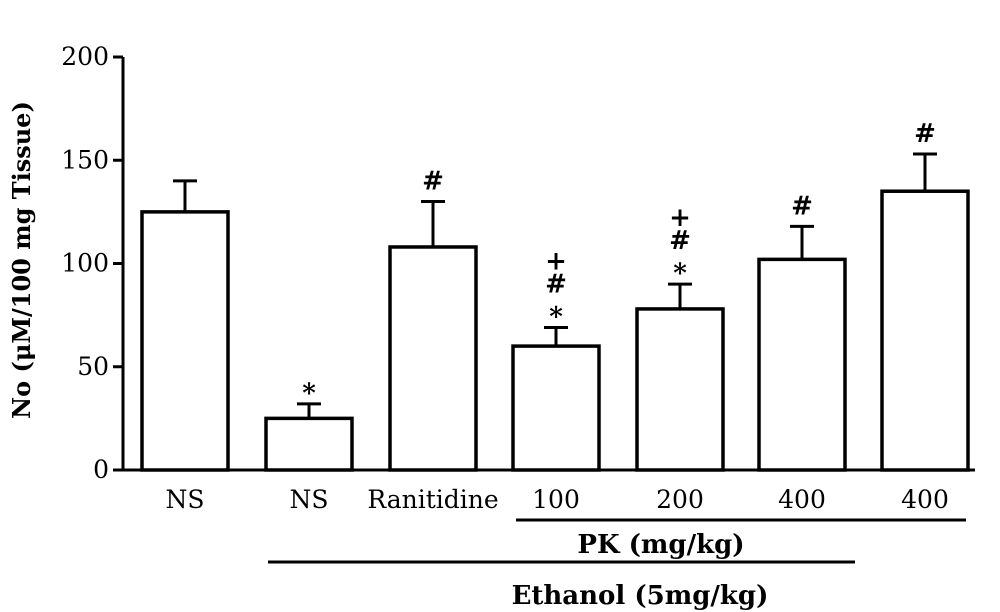  What do you see at coordinates (93, 366) in the screenshot?
I see `y-tick-label: 50` at bounding box center [93, 366].